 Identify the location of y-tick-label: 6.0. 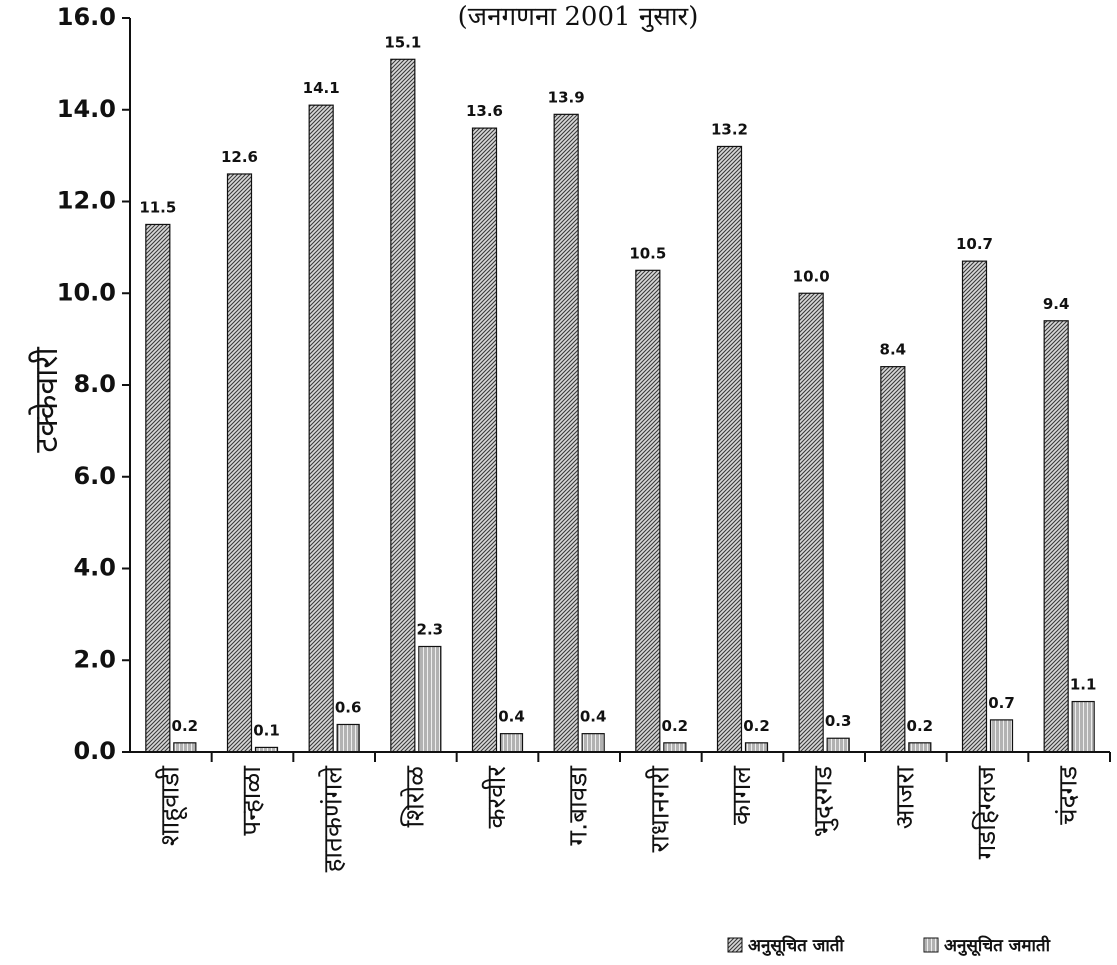
(94, 476).